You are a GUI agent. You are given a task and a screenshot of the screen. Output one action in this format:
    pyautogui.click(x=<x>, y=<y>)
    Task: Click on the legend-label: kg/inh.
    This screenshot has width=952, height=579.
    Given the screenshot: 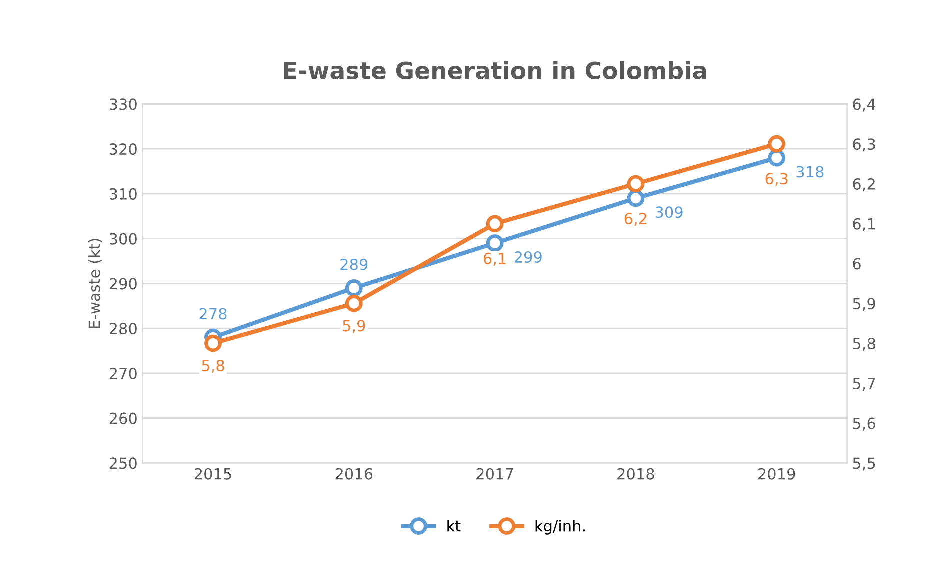 What is the action you would take?
    pyautogui.click(x=560, y=527)
    